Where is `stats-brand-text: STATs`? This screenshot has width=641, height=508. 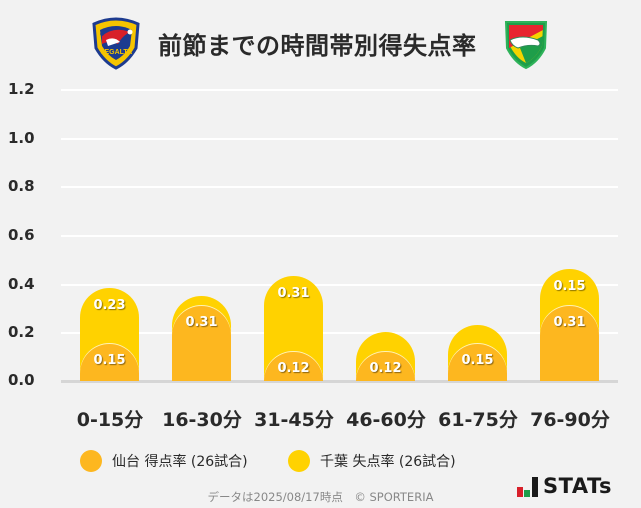 stats-brand-text: STATs is located at coordinates (577, 486).